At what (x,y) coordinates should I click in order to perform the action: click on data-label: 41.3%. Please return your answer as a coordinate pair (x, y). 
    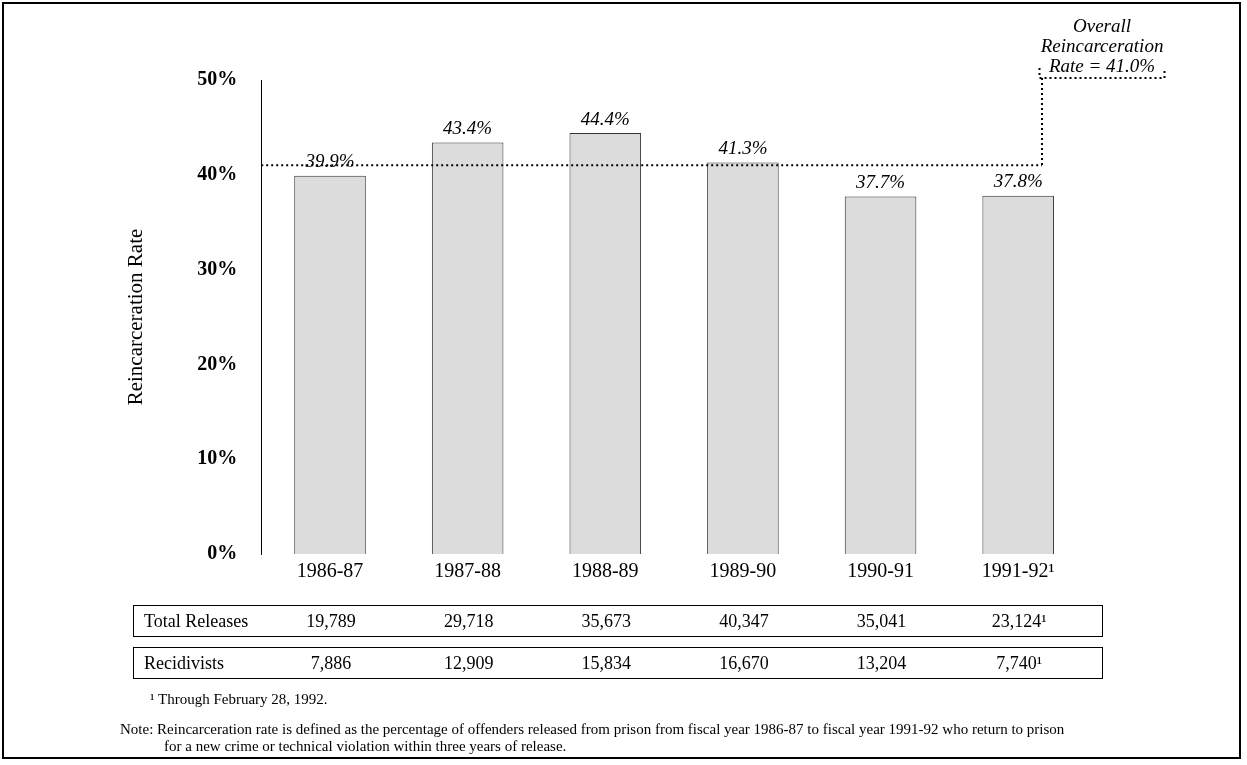
    Looking at the image, I should click on (743, 147).